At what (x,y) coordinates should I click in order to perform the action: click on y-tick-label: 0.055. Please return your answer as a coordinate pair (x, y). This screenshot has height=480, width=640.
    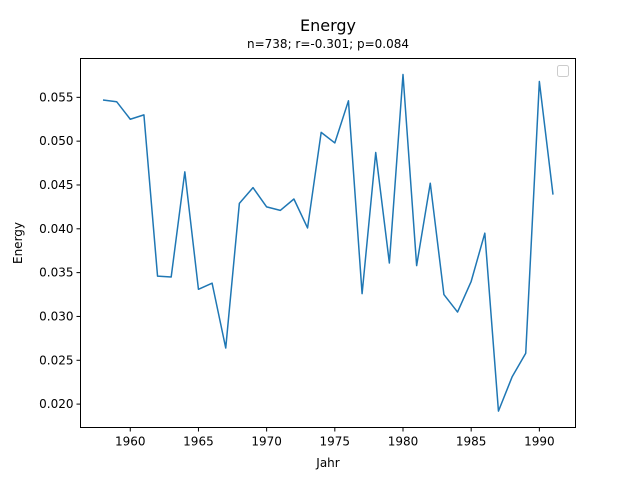
    Looking at the image, I should click on (56, 97).